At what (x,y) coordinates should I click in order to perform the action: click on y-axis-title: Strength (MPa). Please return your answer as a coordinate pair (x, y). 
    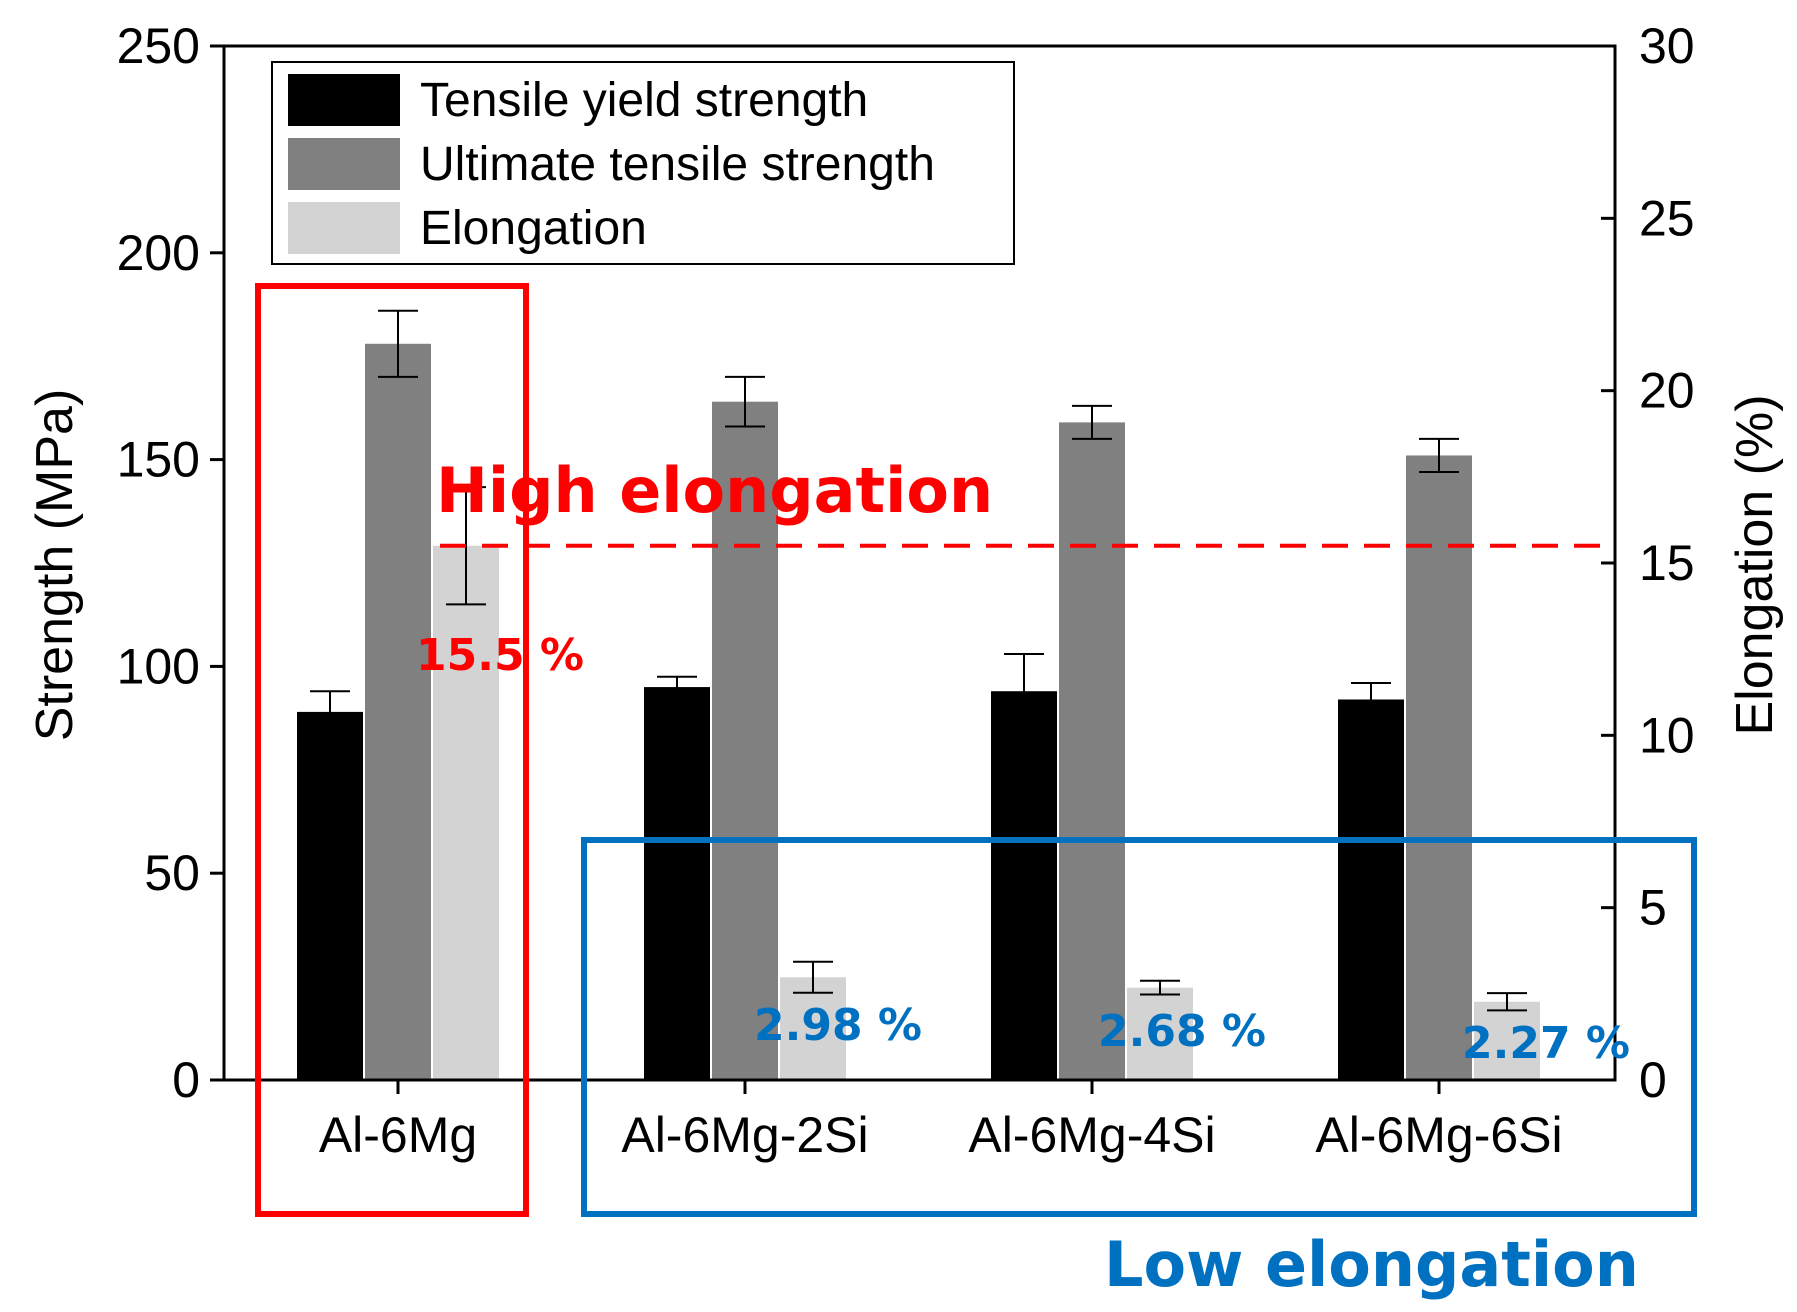
    Looking at the image, I should click on (55, 565).